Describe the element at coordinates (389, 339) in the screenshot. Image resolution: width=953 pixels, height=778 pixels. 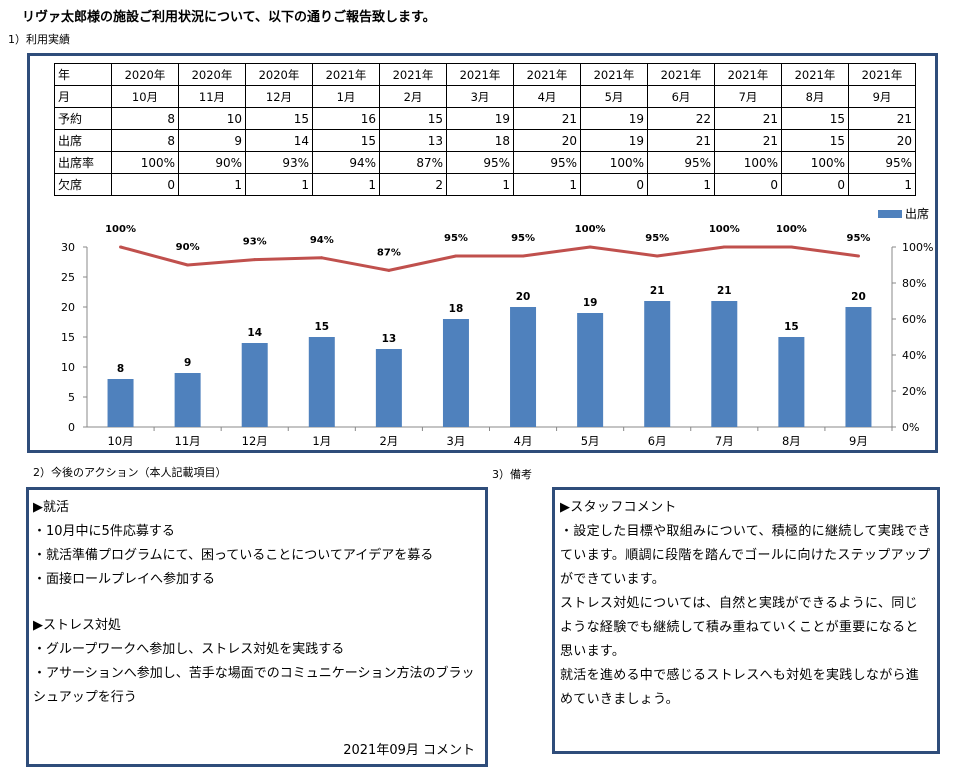
I see `bar-data-label: 13` at that location.